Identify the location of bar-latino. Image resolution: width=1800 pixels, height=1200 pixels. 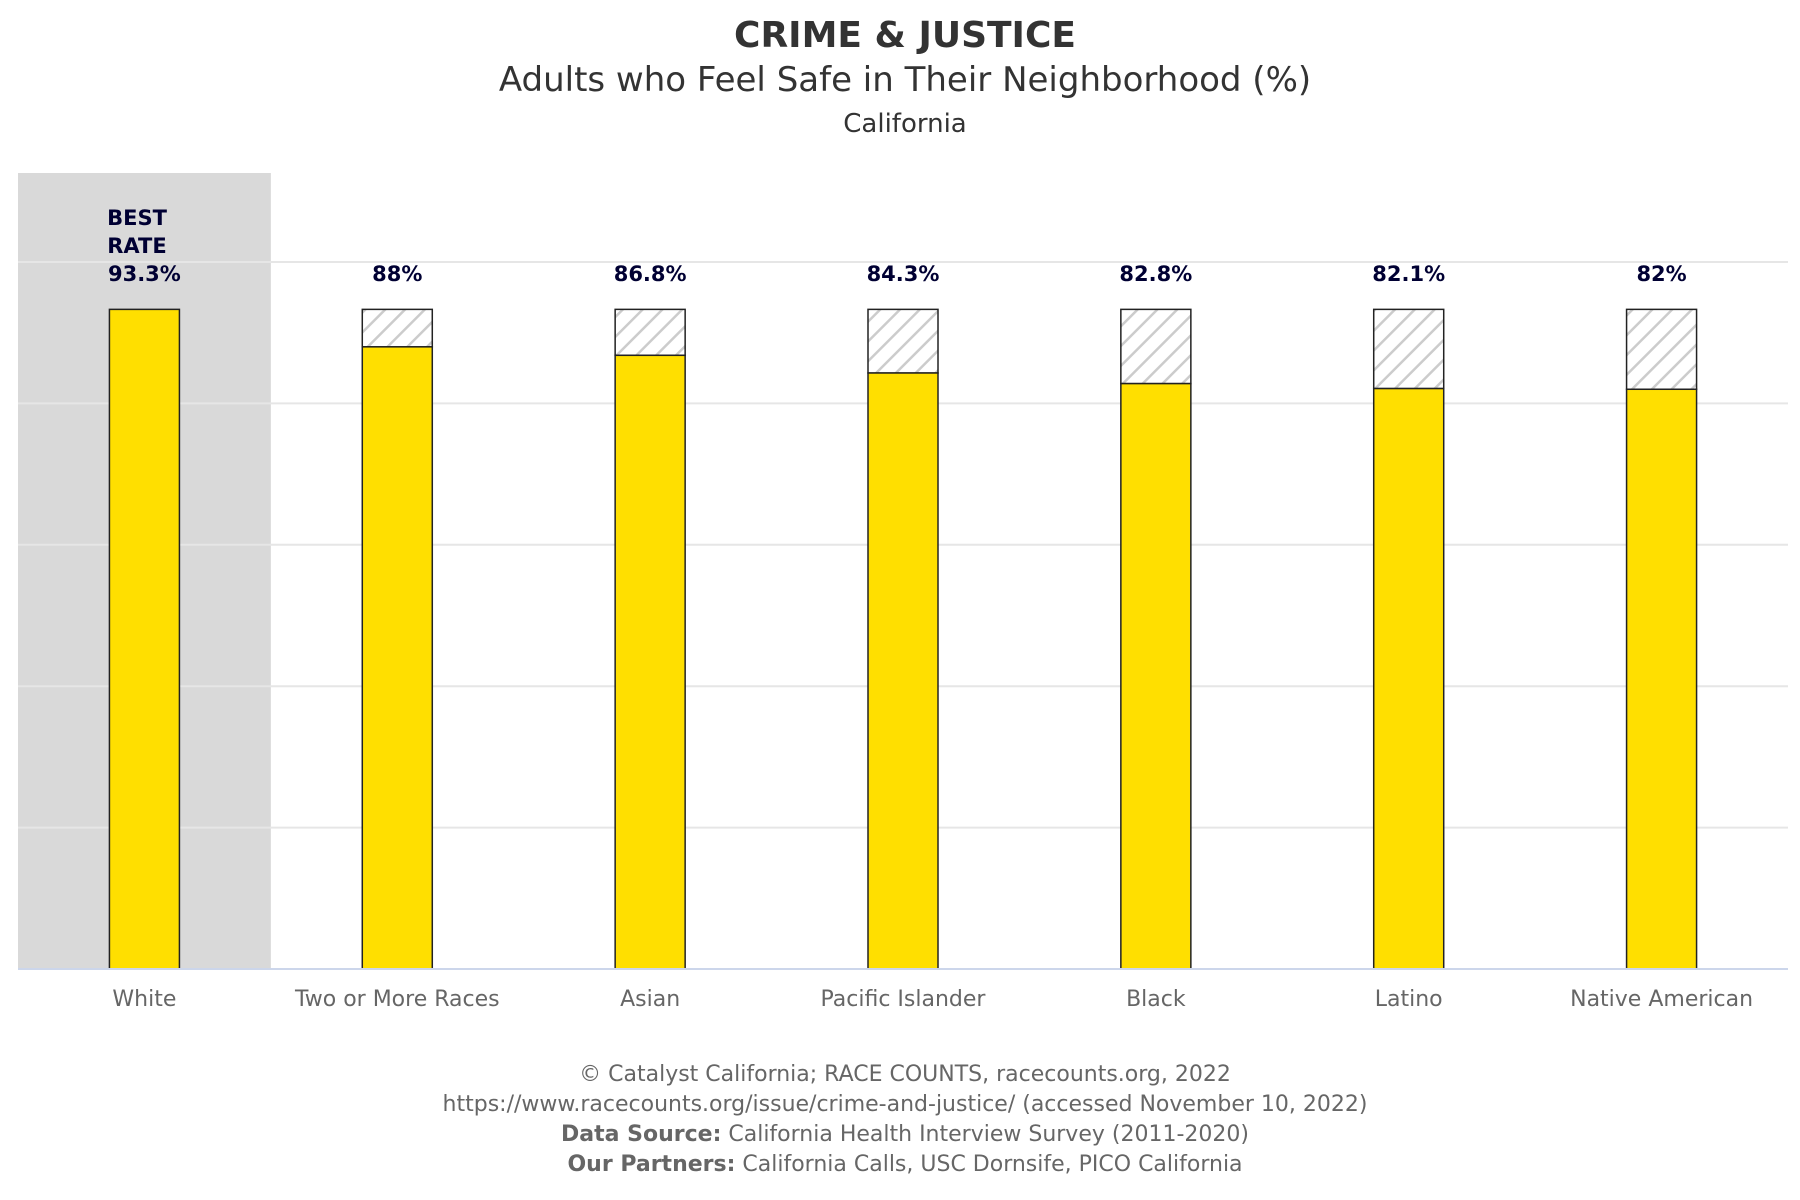
(1408, 678).